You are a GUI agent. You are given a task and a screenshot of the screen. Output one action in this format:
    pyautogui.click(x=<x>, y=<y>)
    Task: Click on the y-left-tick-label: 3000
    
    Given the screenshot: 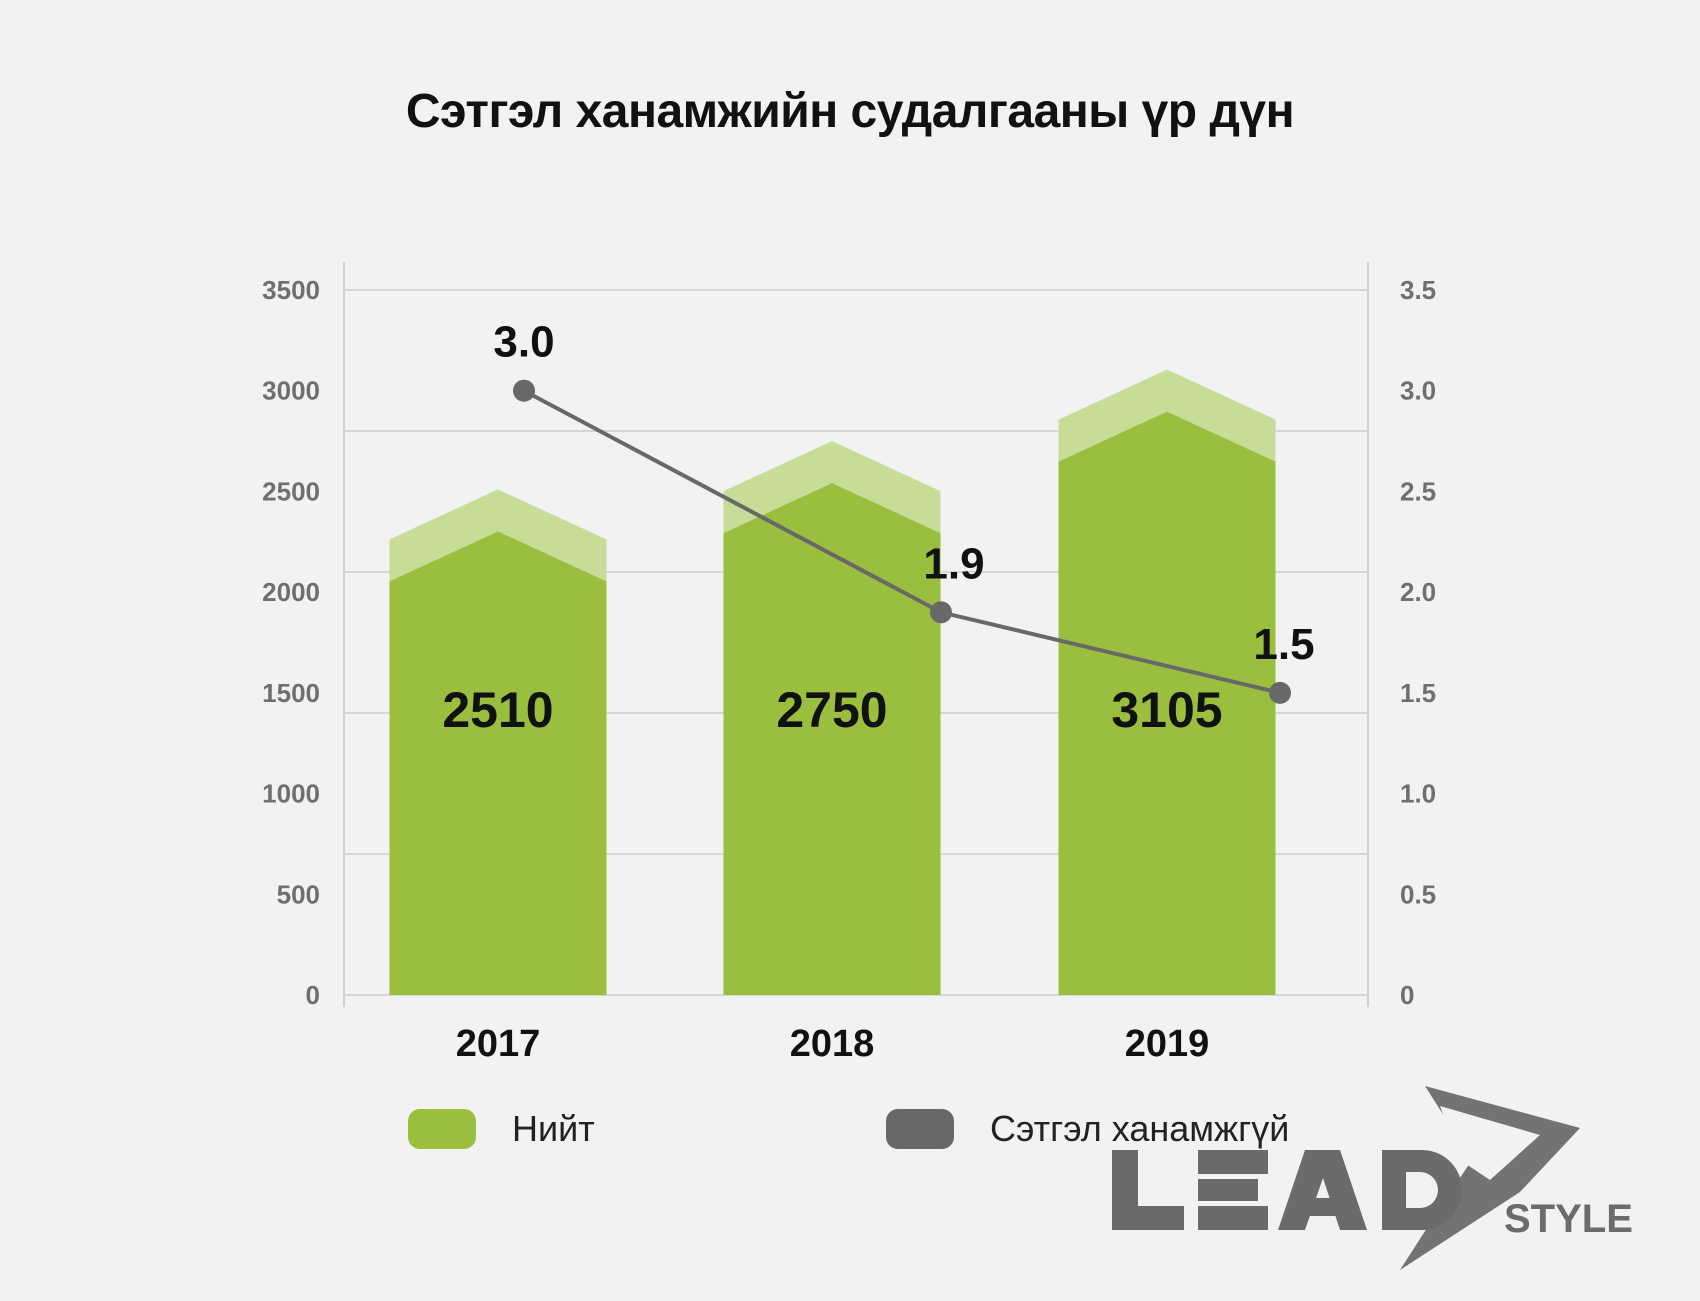 What is the action you would take?
    pyautogui.click(x=291, y=391)
    